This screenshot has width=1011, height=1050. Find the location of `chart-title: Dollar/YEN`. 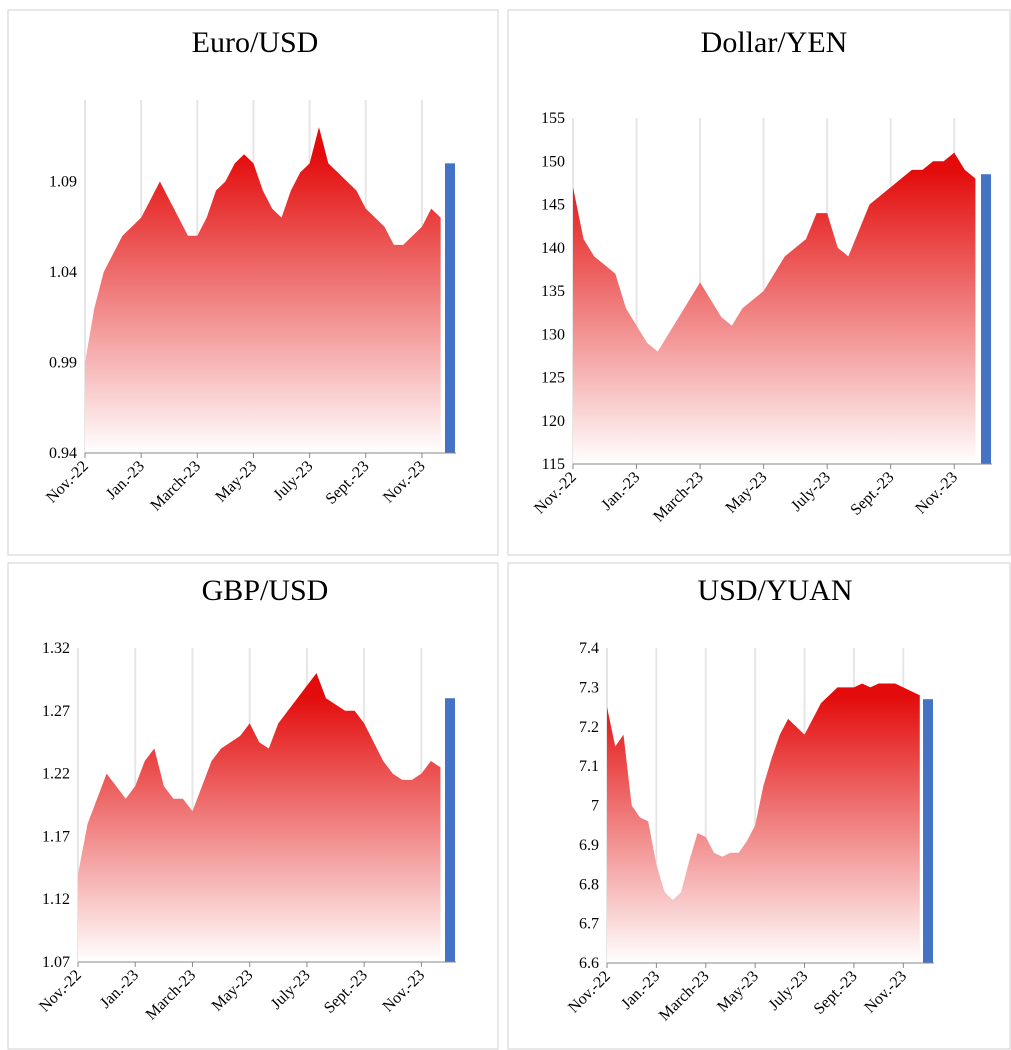

chart-title: Dollar/YEN is located at coordinates (774, 42).